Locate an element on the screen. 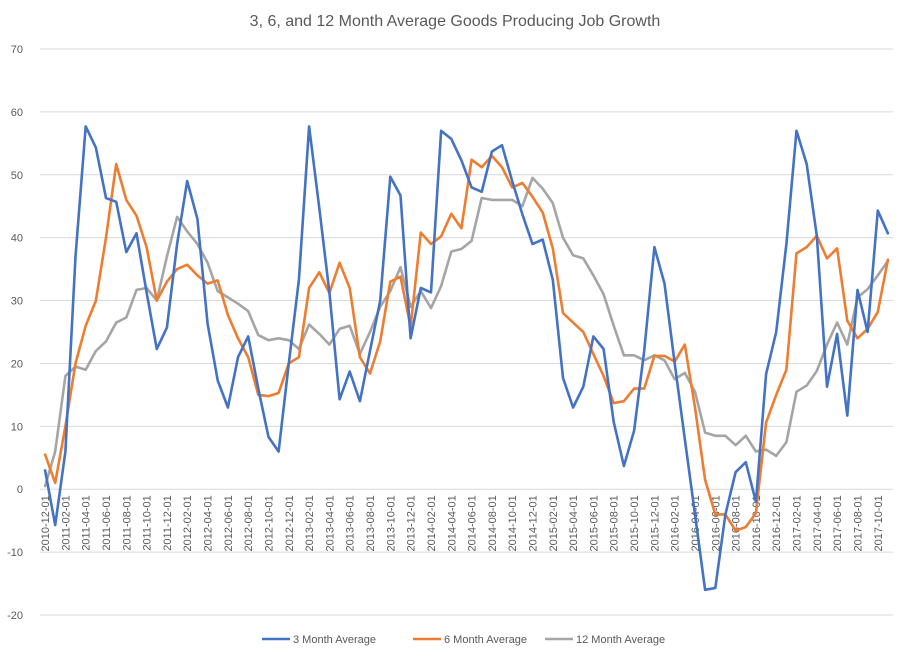  x-tick-label: 2016-02-01 is located at coordinates (676, 523).